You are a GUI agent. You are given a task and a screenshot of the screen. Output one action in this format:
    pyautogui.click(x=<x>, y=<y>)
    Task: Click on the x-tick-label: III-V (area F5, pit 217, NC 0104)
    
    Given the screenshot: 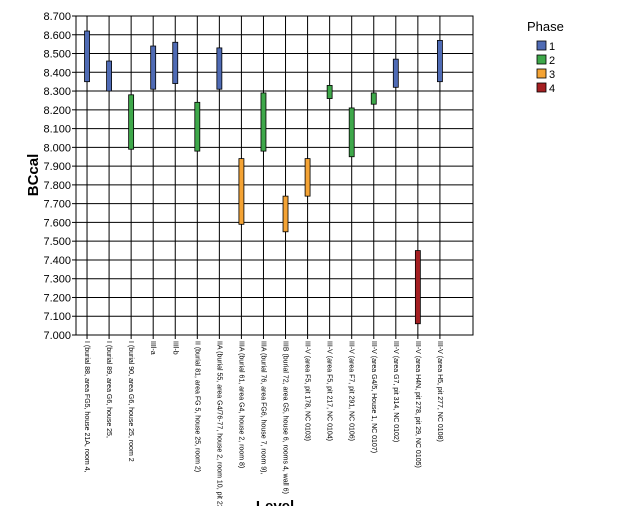 What is the action you would take?
    pyautogui.click(x=329, y=391)
    